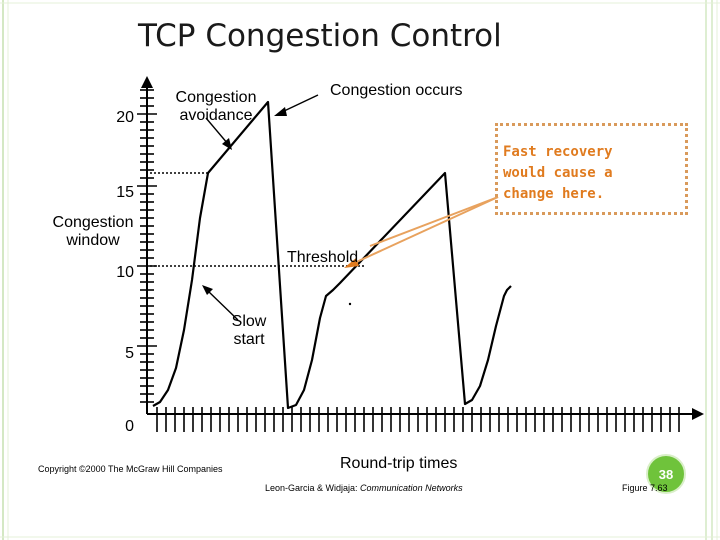  What do you see at coordinates (396, 90) in the screenshot?
I see `congestion-occurs-label: Congestion occurs` at bounding box center [396, 90].